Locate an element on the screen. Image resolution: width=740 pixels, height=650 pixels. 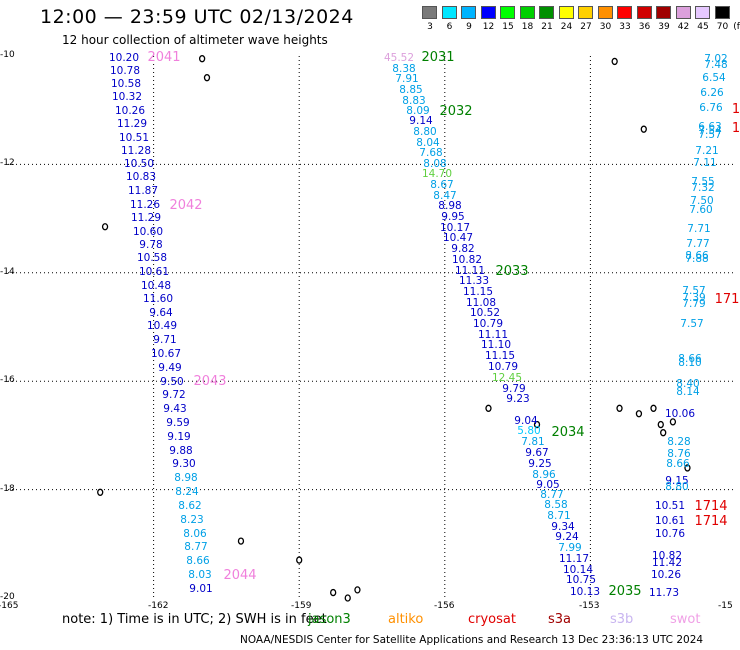
wave-height-value: 7.57 is located at coordinates (693, 291).